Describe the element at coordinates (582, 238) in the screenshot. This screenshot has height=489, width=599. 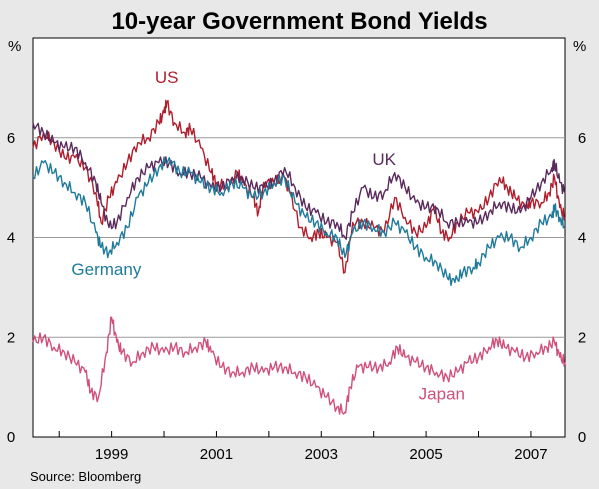
I see `y-tick-label-right: 4` at that location.